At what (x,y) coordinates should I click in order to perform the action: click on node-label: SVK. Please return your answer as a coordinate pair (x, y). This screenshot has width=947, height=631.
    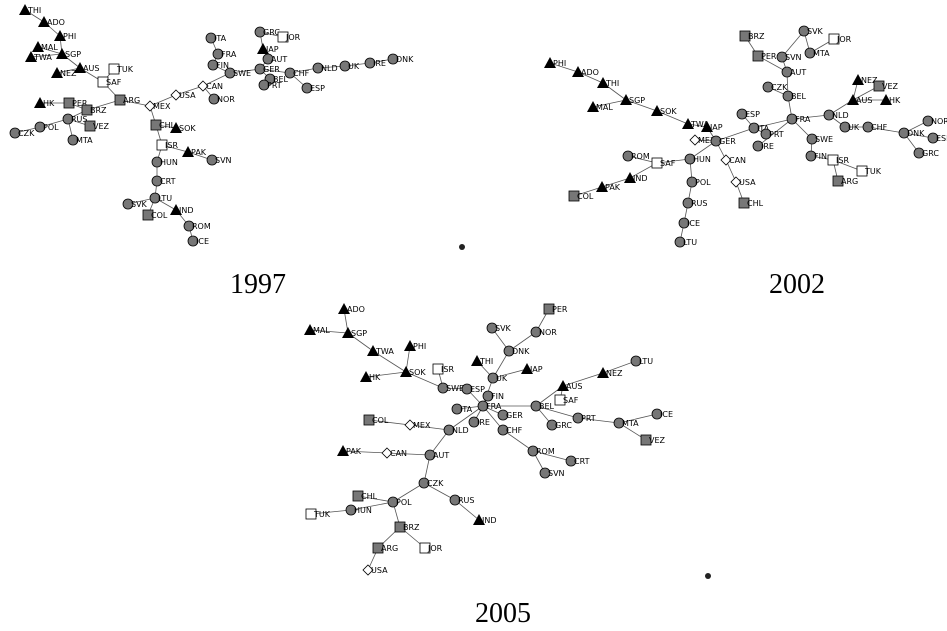
    Looking at the image, I should click on (139, 204).